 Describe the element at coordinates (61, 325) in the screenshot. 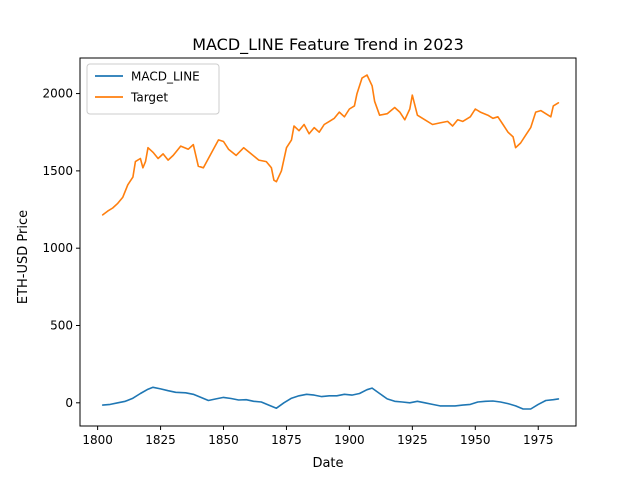

I see `y-tick-label: 500` at that location.